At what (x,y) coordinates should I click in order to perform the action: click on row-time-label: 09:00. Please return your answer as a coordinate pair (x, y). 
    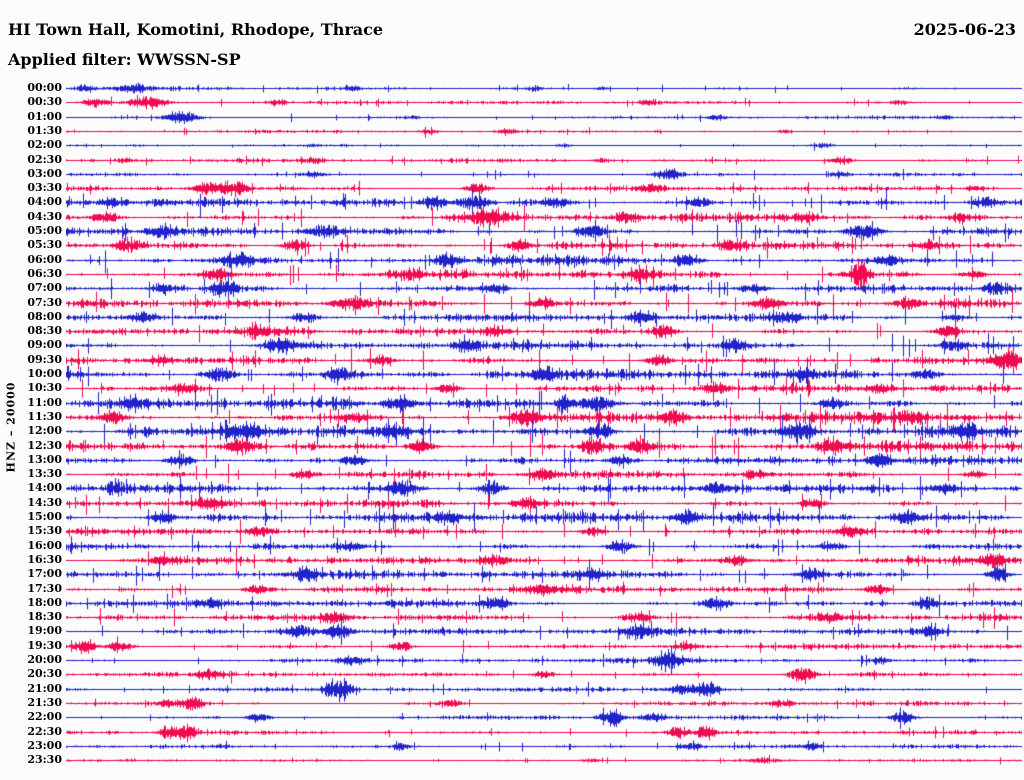
    Looking at the image, I should click on (44, 345).